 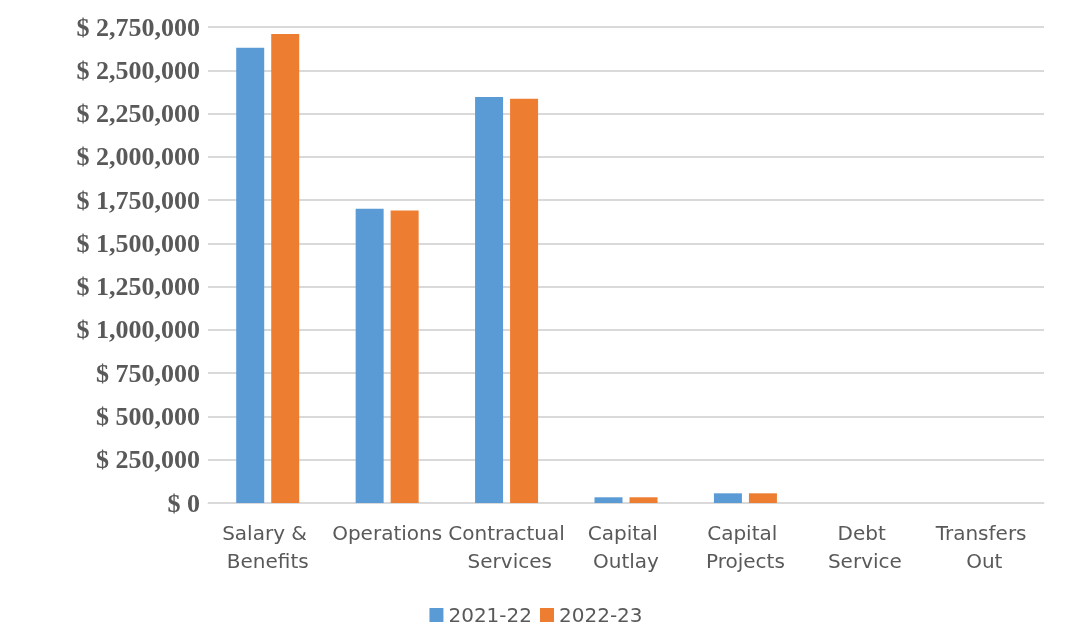 I want to click on y-tick-label: $ 500,000, so click(x=148, y=416).